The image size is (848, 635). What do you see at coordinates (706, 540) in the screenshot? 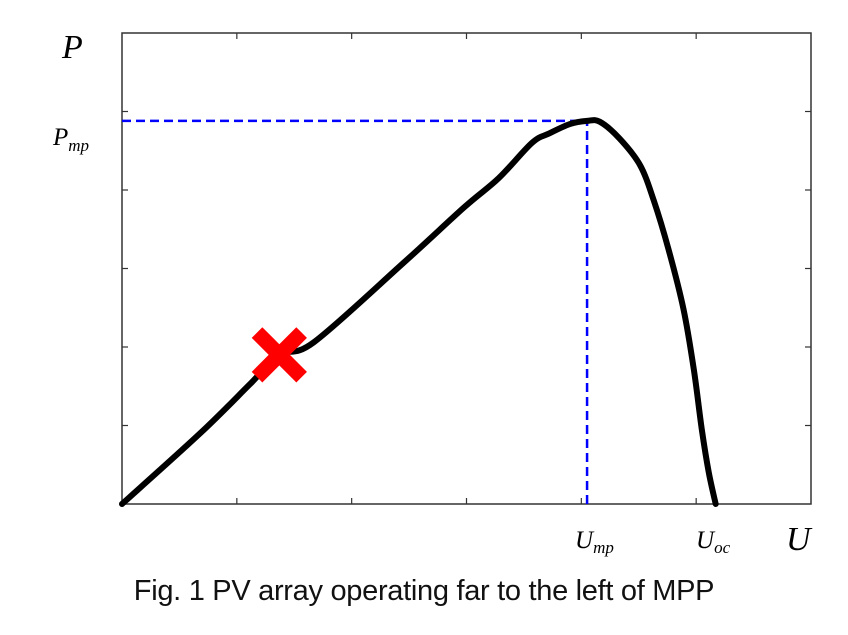
I see `uoc-label-main: U` at bounding box center [706, 540].